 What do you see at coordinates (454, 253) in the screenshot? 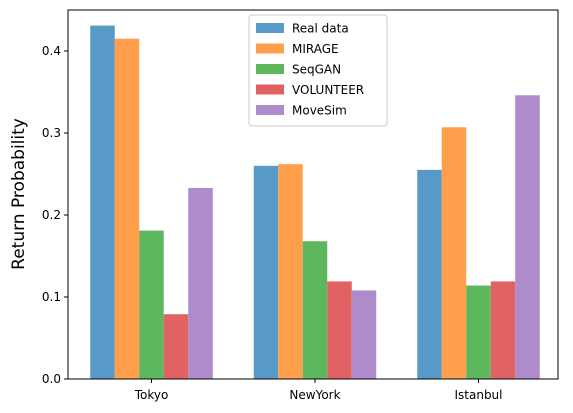
I see `bar-mirage-istanbul` at bounding box center [454, 253].